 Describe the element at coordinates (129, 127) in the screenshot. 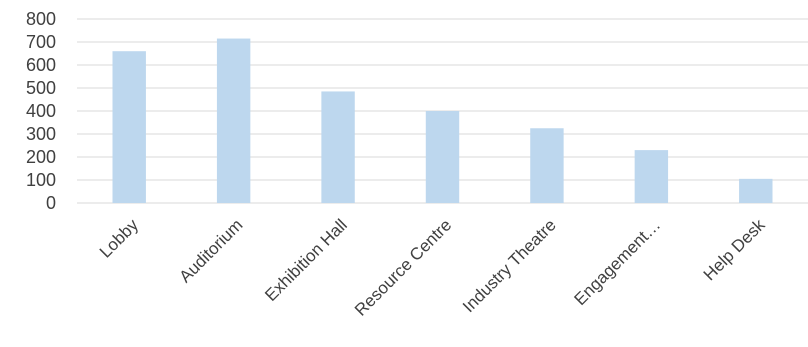

I see `bar-lobby` at that location.